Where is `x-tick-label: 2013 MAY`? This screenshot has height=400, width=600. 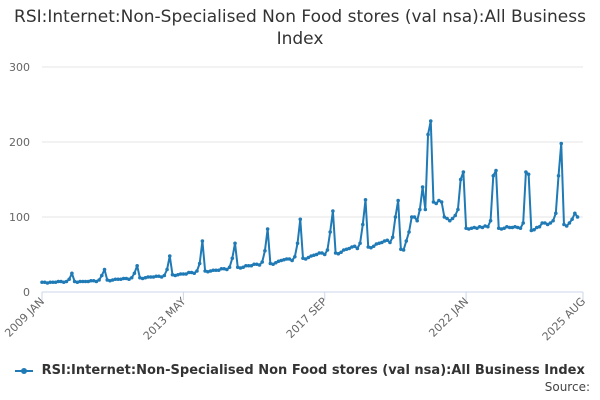 x-tick-label: 2013 MAY is located at coordinates (165, 319).